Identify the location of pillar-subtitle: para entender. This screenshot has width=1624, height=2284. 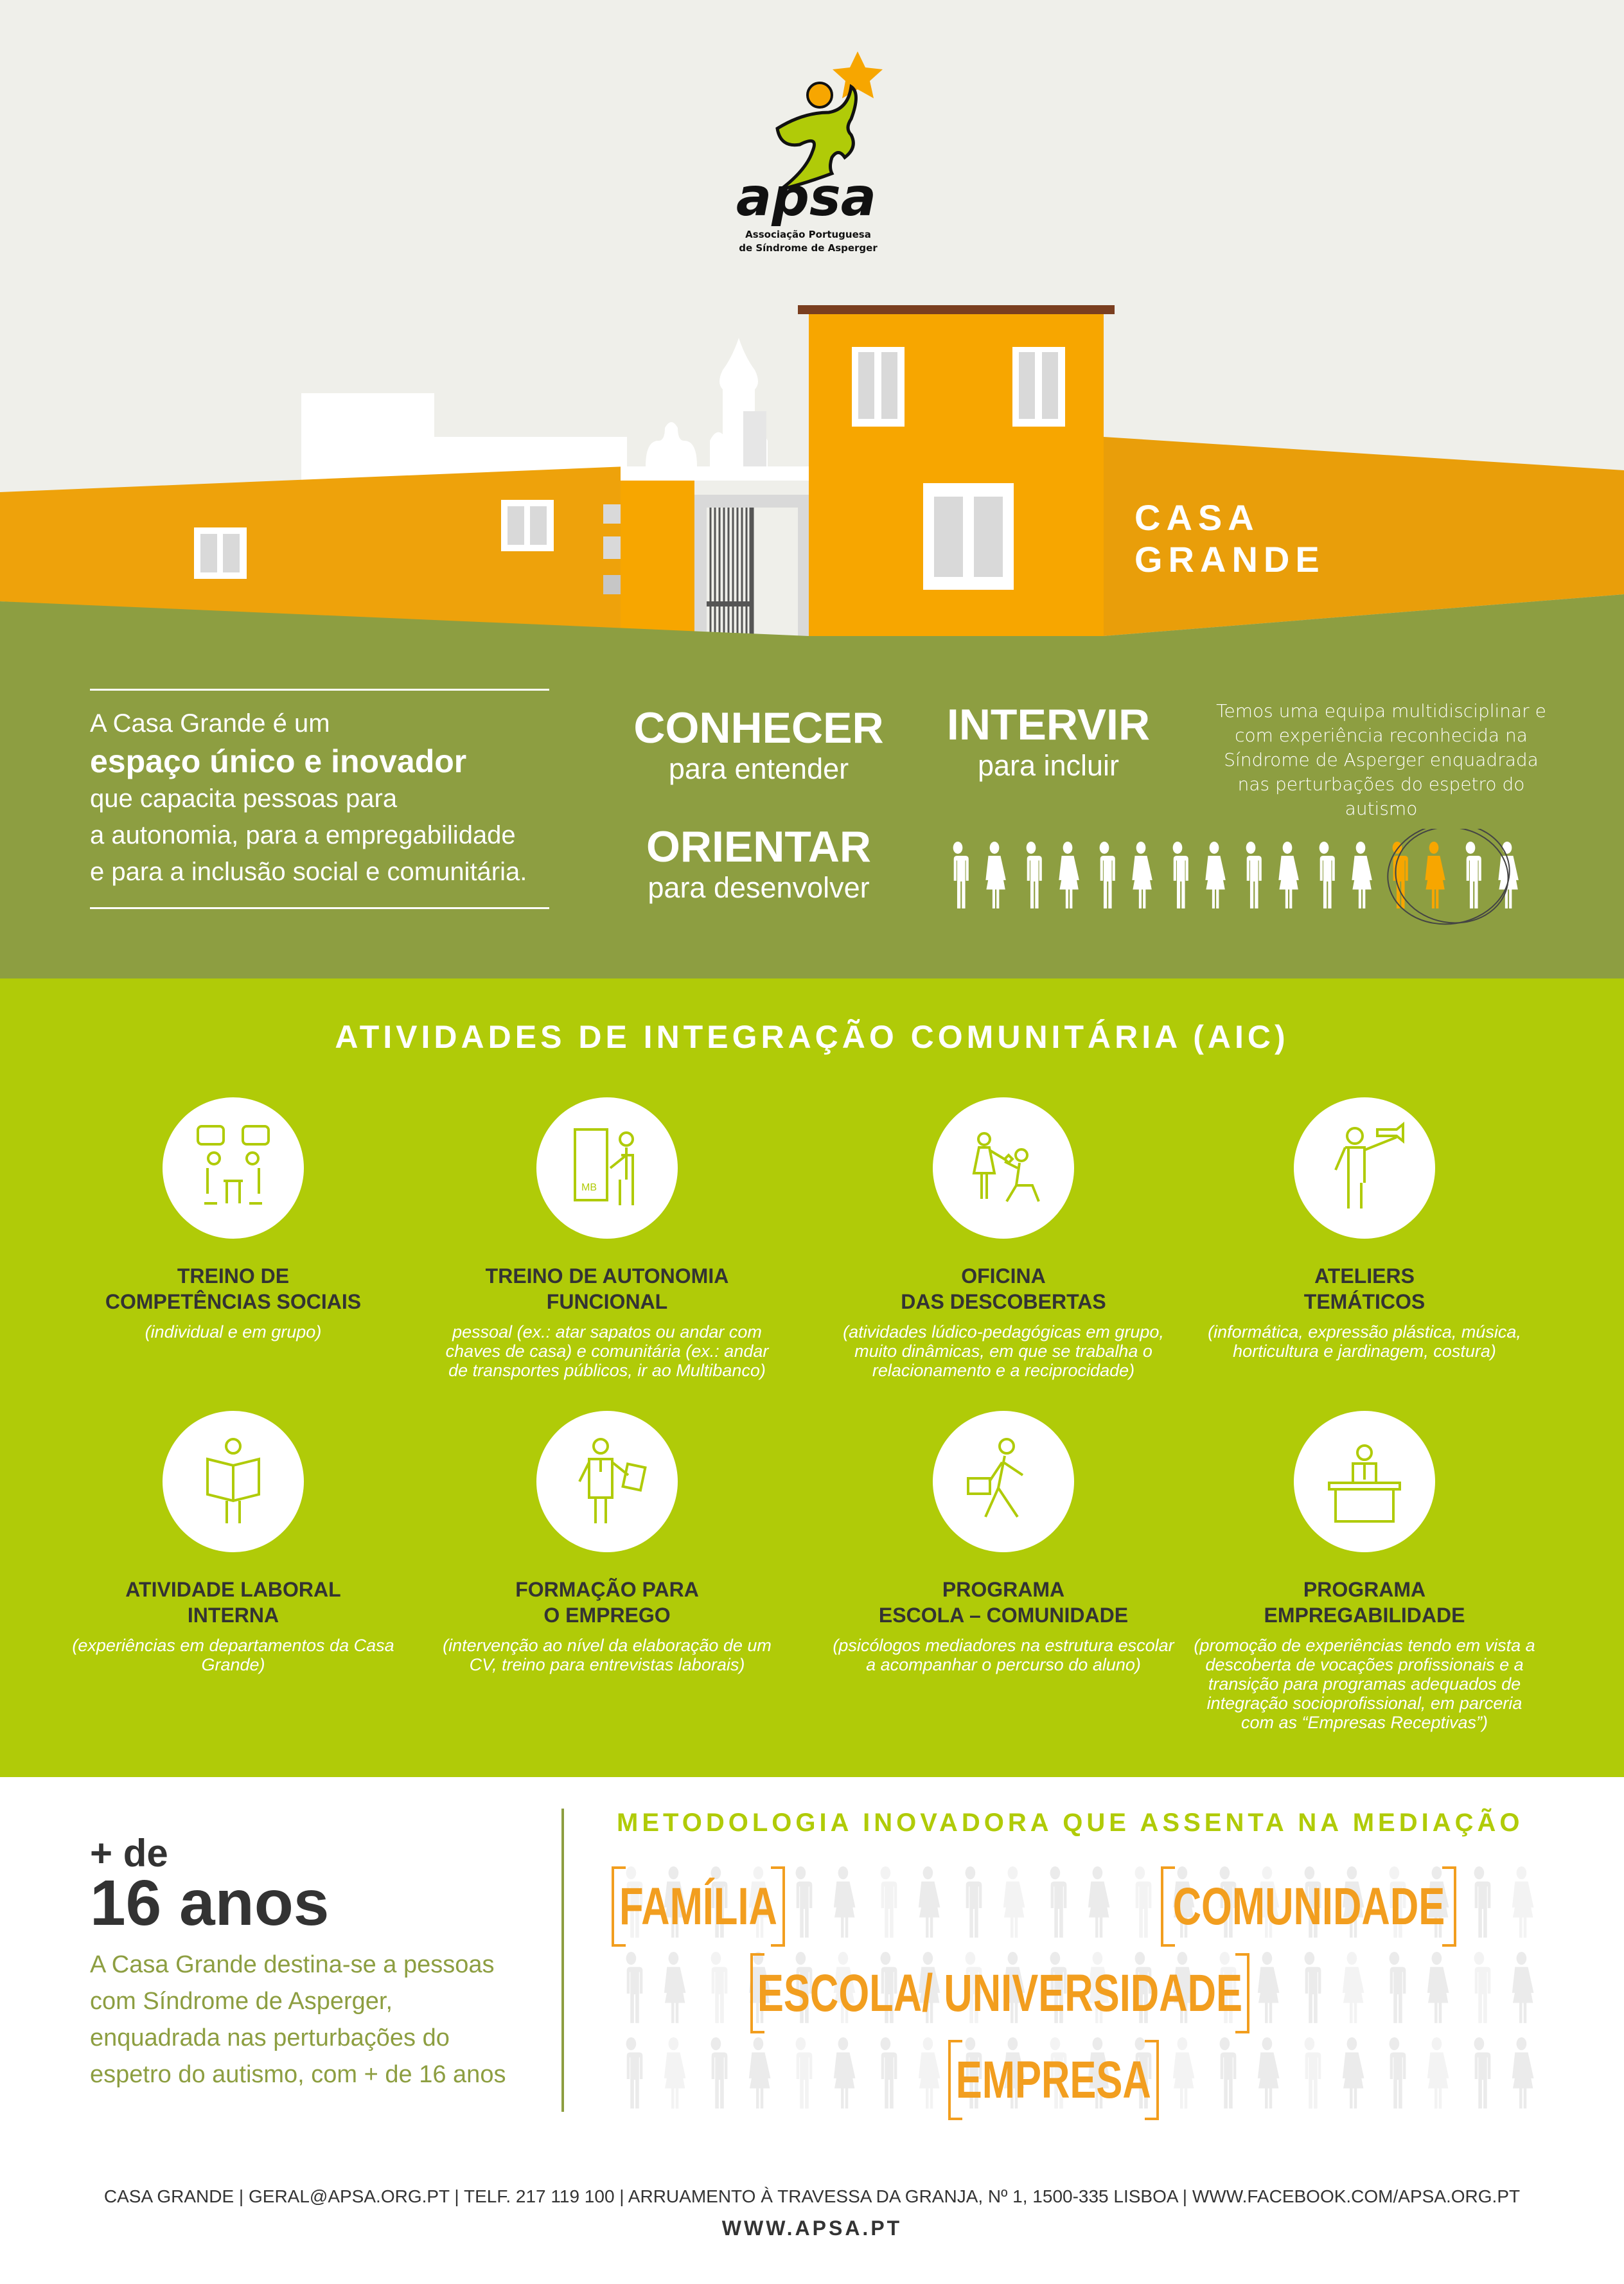
(758, 768).